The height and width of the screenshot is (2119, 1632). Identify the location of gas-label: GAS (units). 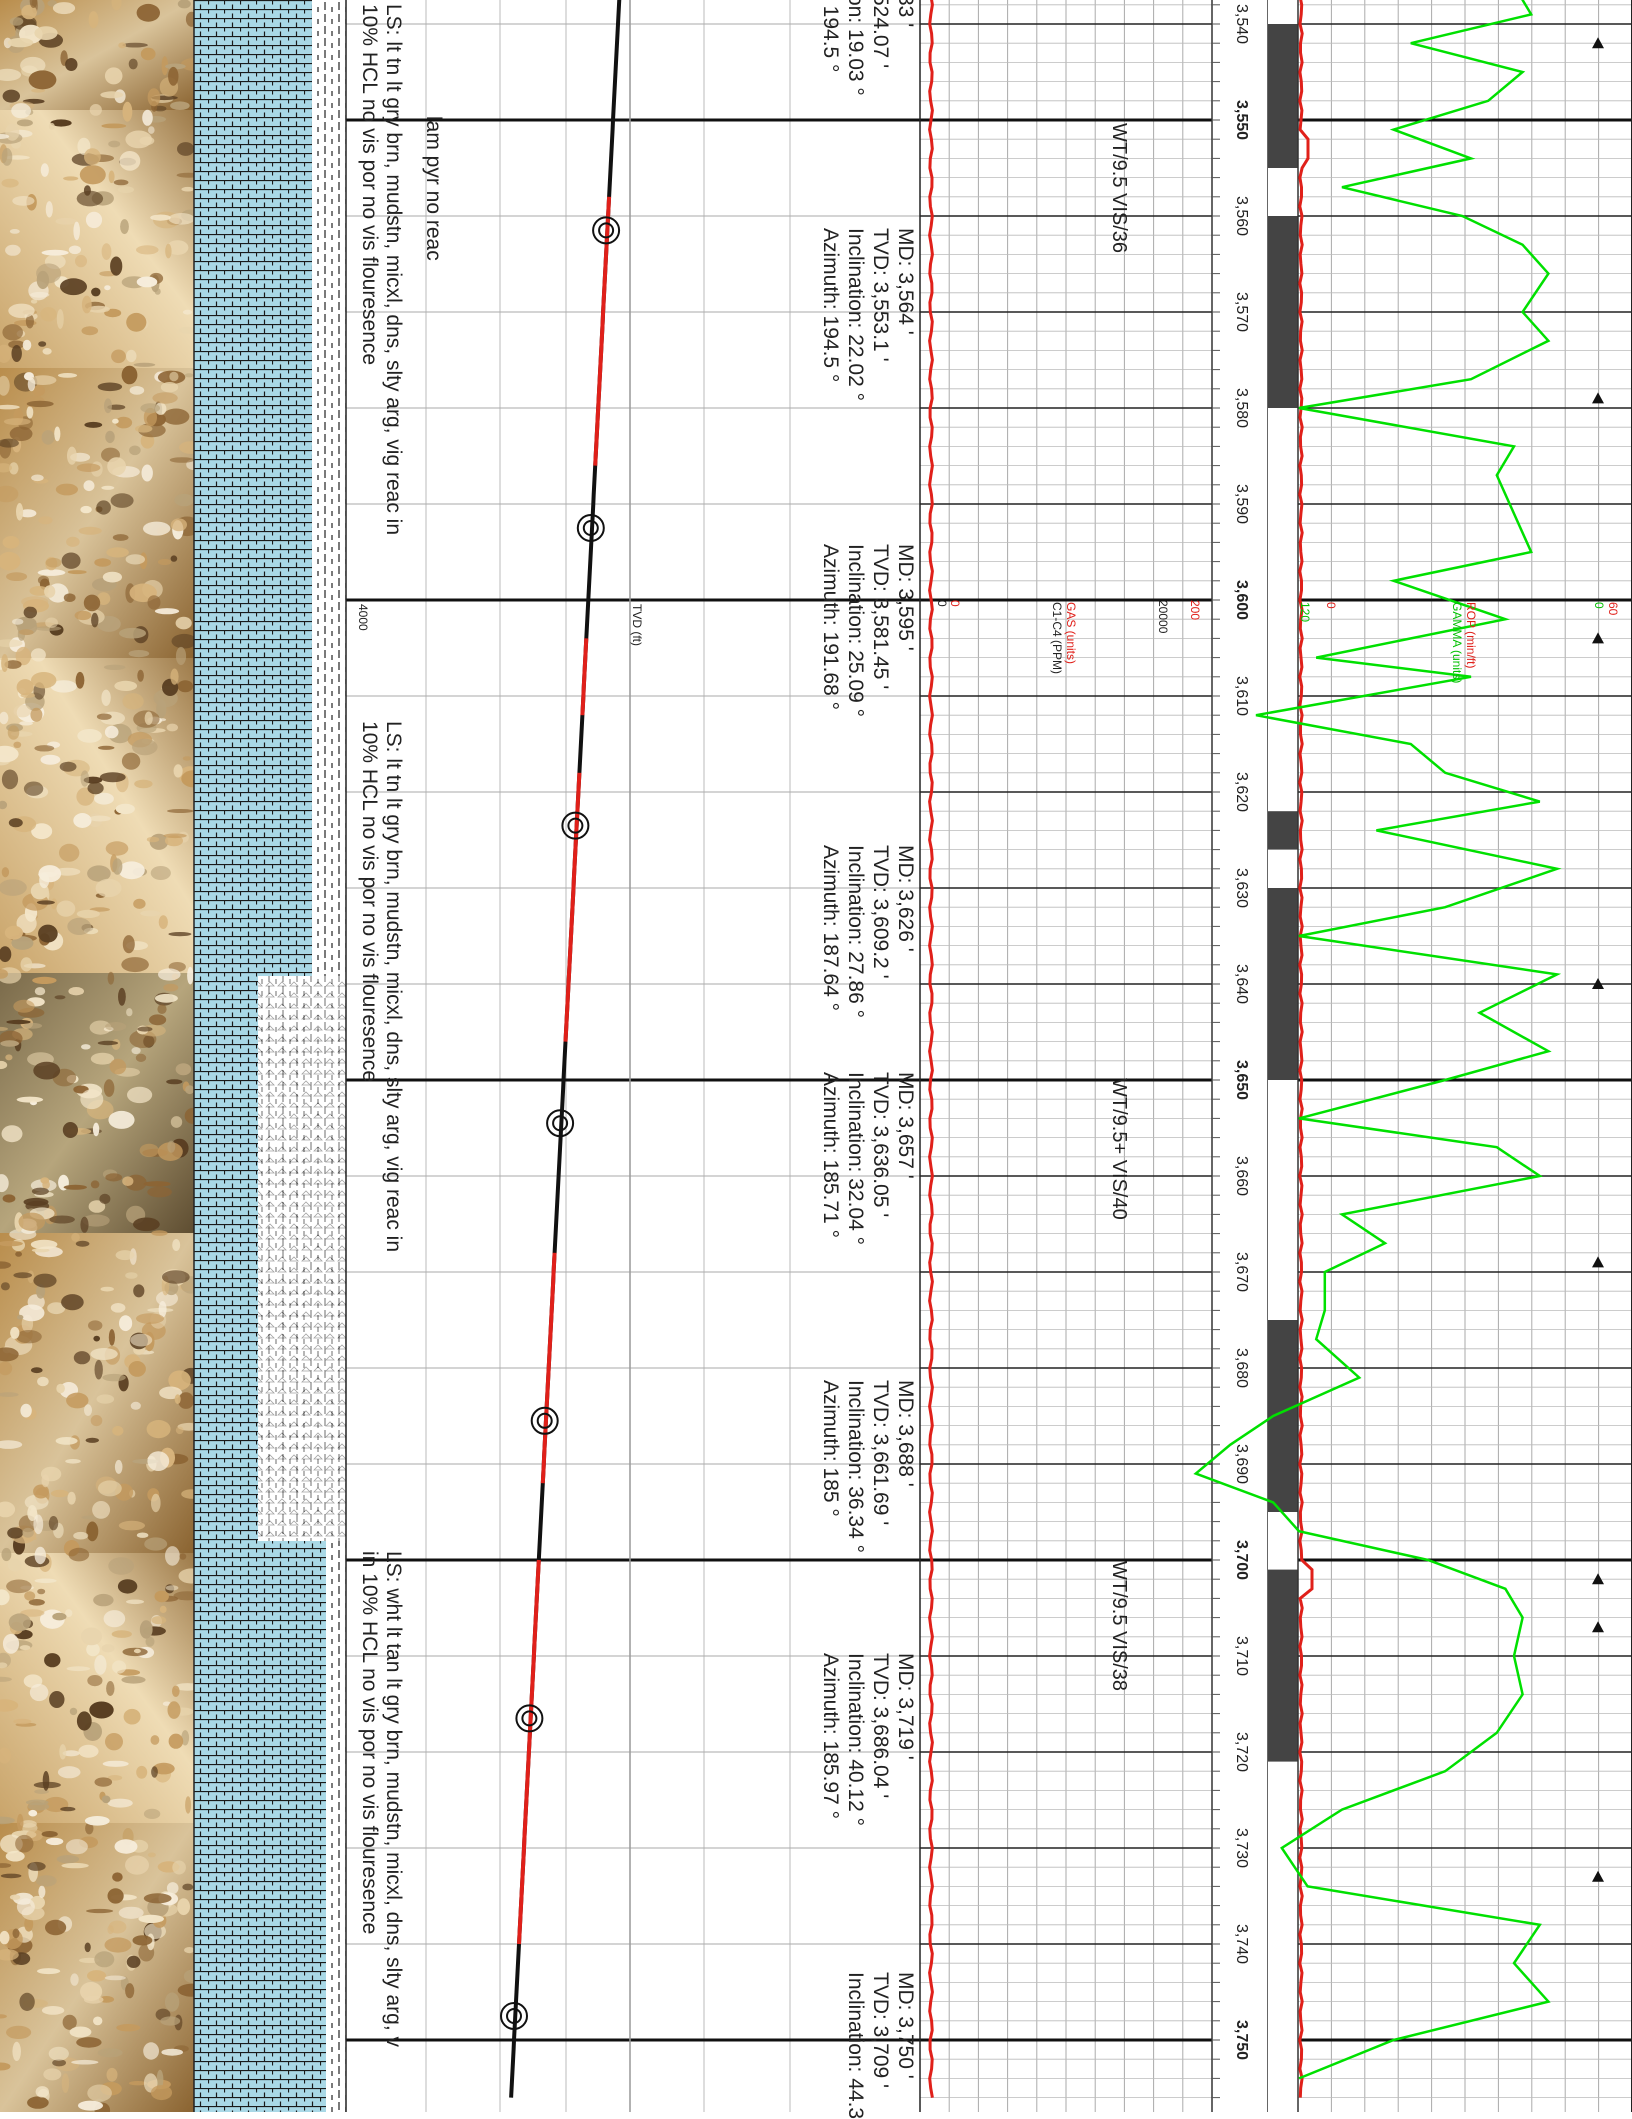
(1071, 633).